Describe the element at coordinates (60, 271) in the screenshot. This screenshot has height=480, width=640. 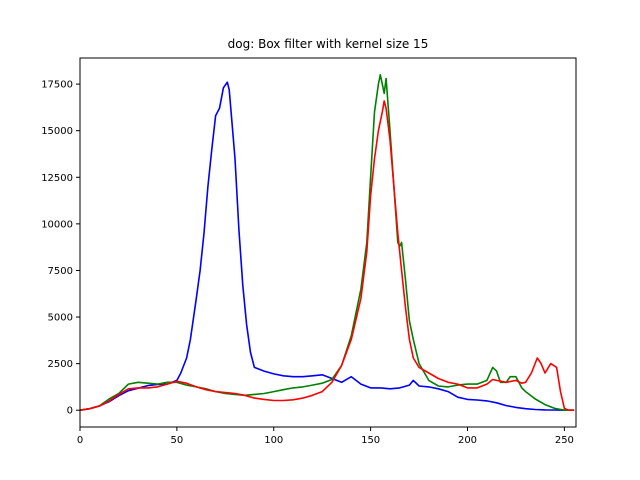
I see `y-tick-label: 7500` at that location.